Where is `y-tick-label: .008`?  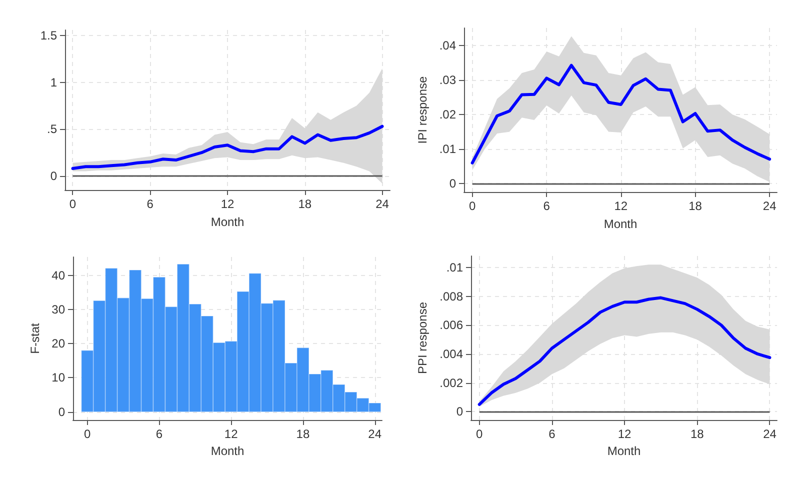
y-tick-label: .008 is located at coordinates (452, 296).